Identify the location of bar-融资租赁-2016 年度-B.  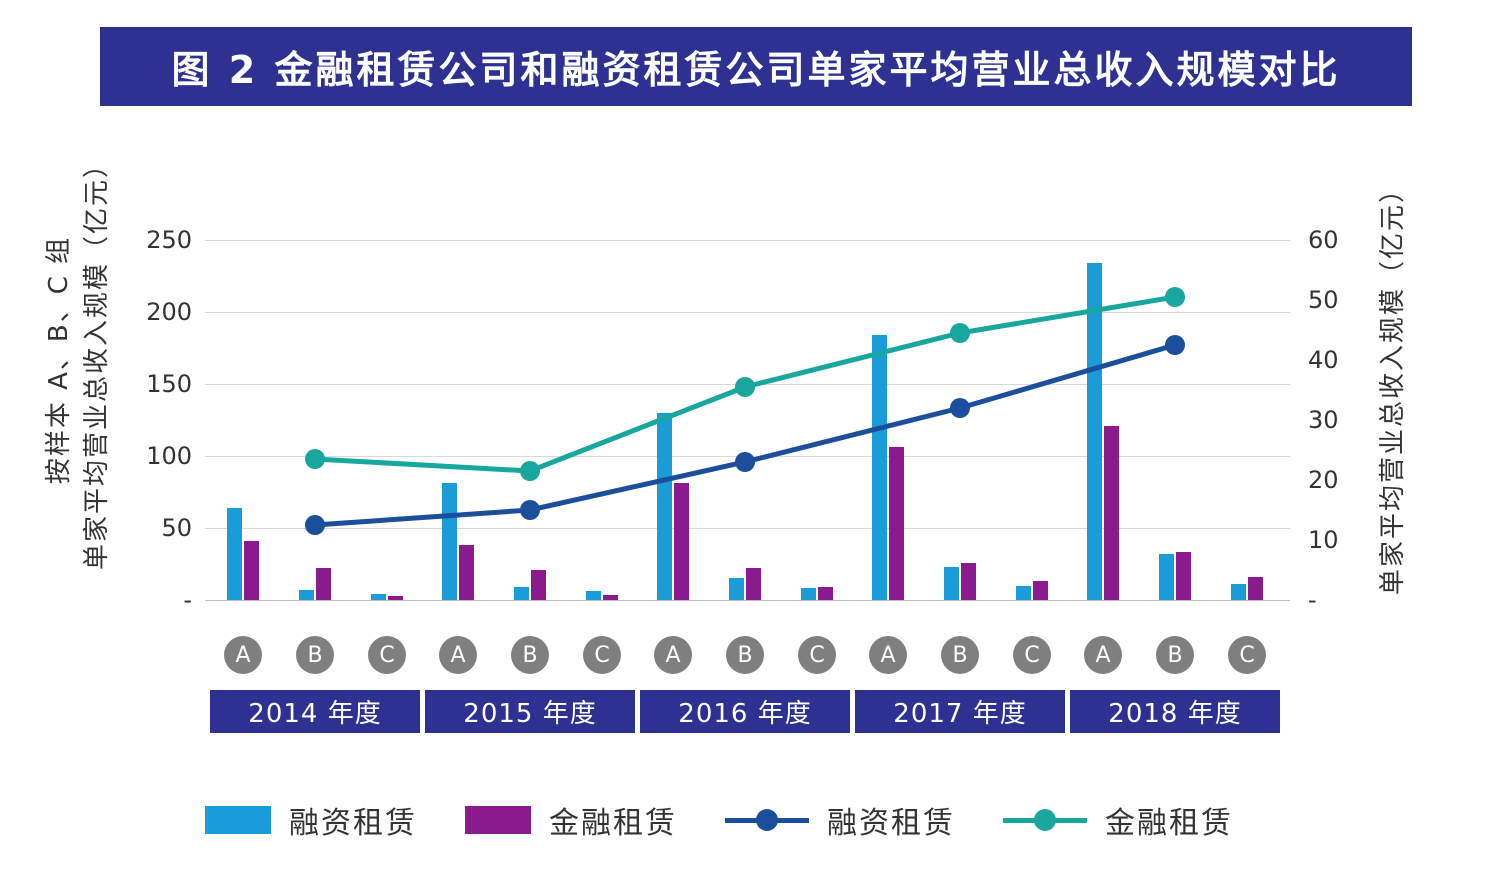
(736, 589).